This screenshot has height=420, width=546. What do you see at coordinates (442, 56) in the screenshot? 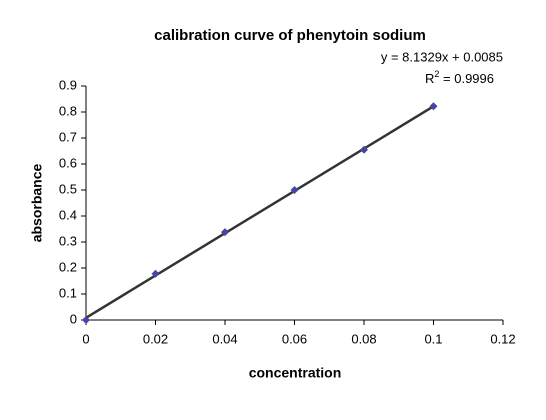
I see `trendline-equation: y = 8.1329x + 0.0085` at bounding box center [442, 56].